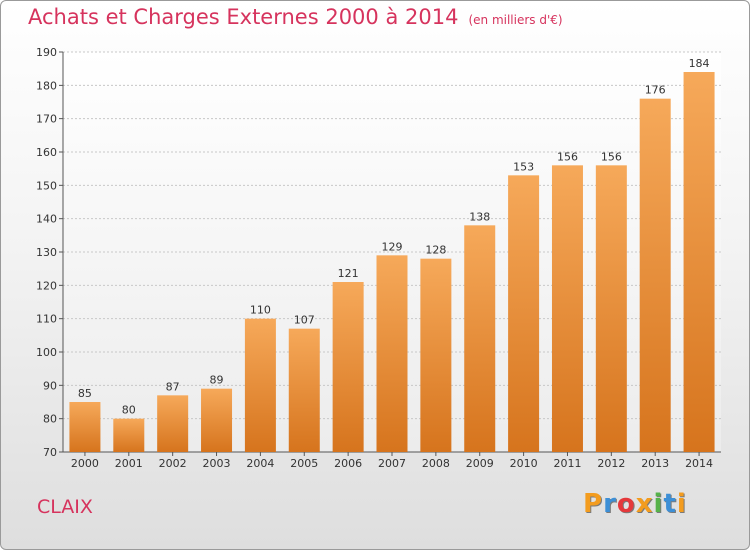 This screenshot has width=750, height=550. Describe the element at coordinates (85, 393) in the screenshot. I see `data-label: 85` at that location.